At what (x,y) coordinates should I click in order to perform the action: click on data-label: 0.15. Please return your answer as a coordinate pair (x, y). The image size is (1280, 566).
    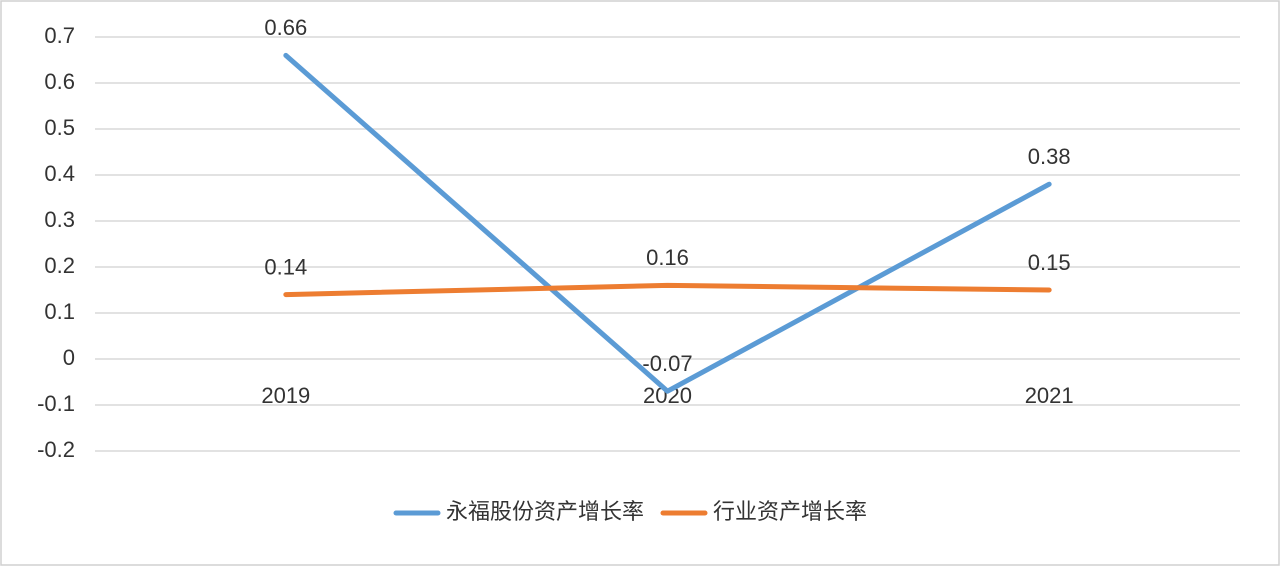
    Looking at the image, I should click on (1049, 262).